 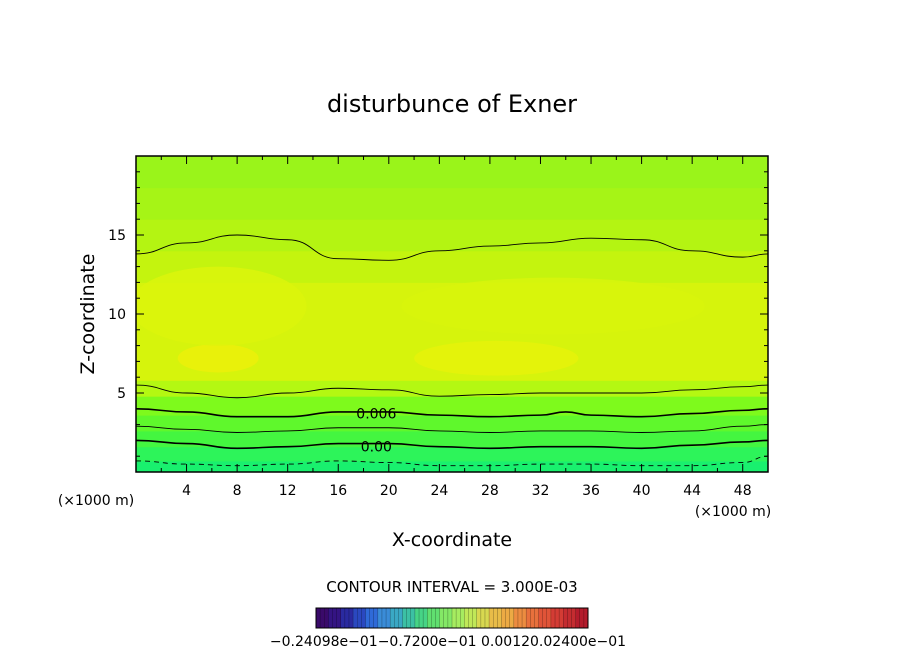 I want to click on contour-labels: 0.006 0.00, so click(x=376, y=431).